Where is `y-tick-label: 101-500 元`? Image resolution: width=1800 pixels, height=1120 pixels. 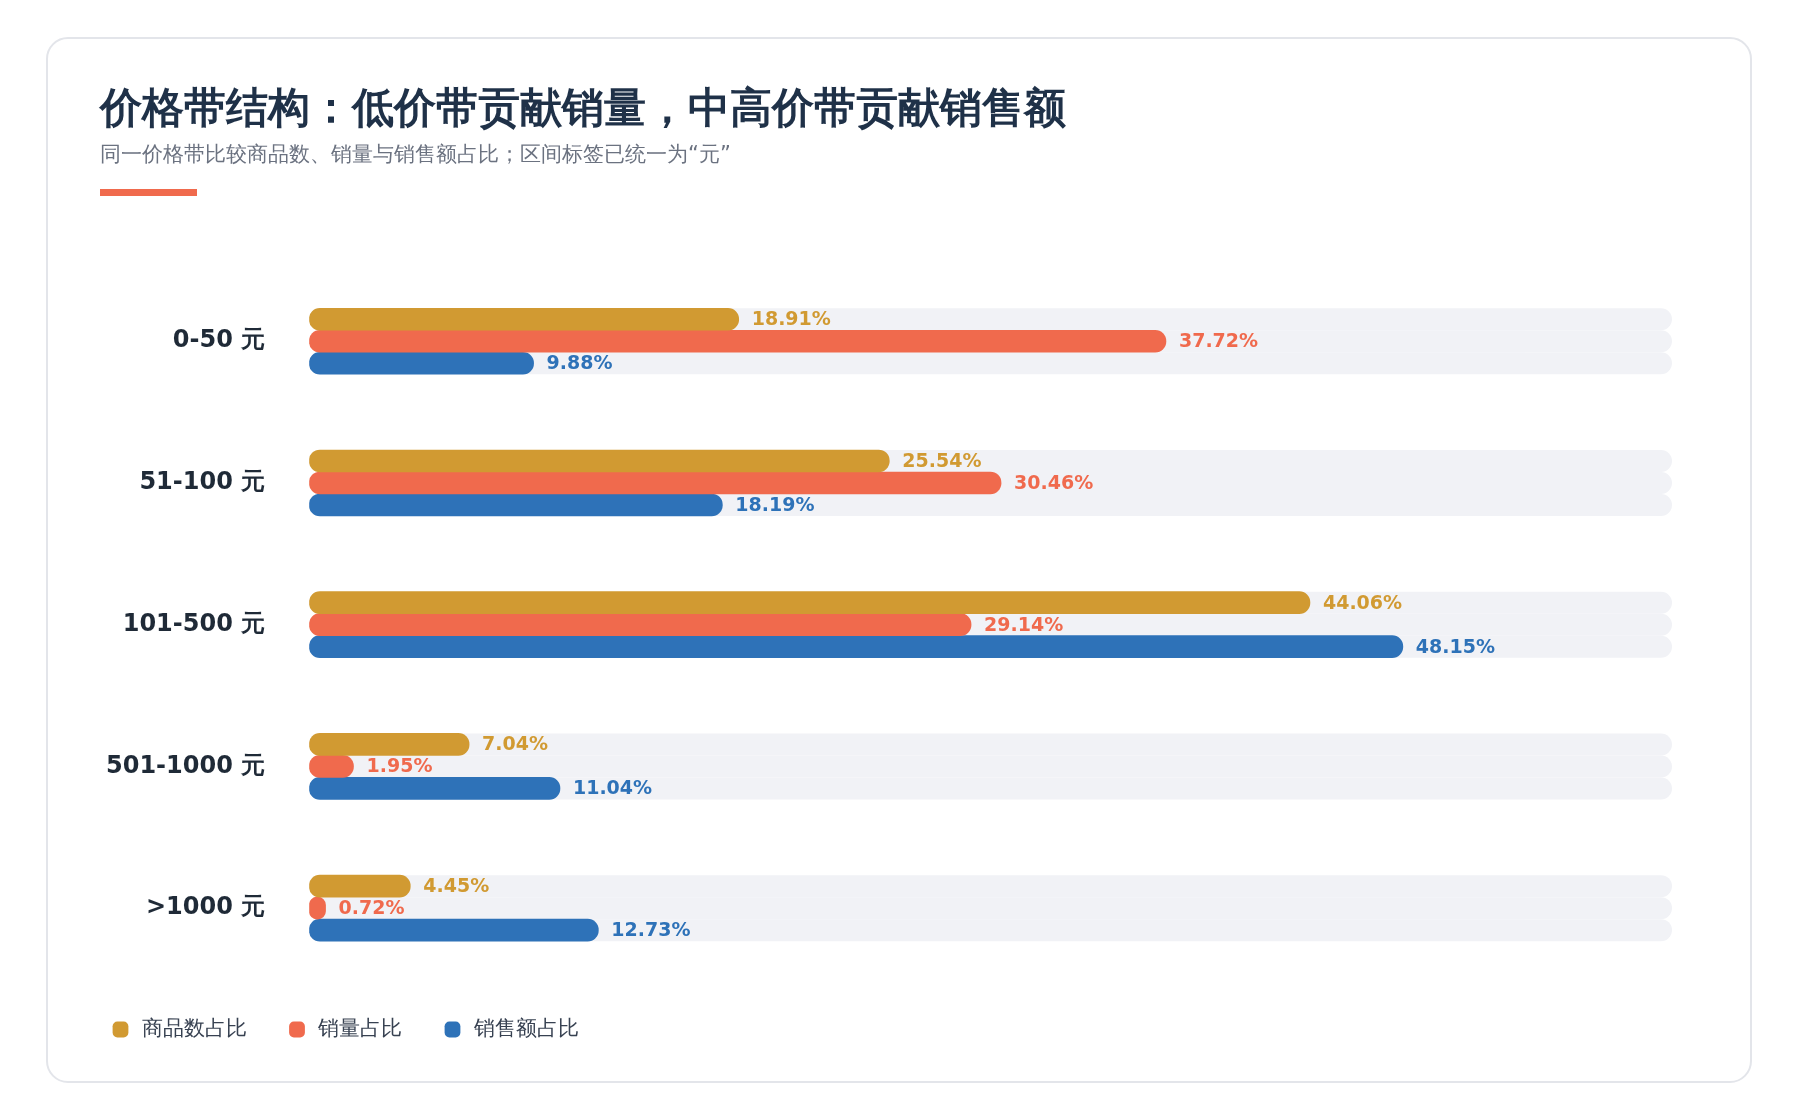
y-tick-label: 101-500 元 is located at coordinates (194, 622).